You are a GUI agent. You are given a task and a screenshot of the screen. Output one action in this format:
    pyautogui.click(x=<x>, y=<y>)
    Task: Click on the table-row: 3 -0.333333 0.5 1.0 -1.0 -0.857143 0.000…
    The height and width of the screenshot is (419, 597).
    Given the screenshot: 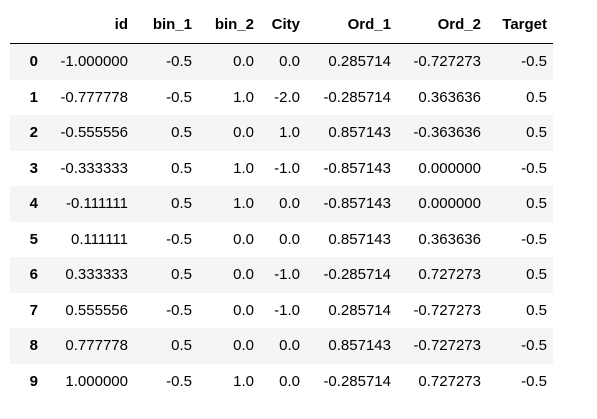 What is the action you would take?
    pyautogui.click(x=281, y=168)
    